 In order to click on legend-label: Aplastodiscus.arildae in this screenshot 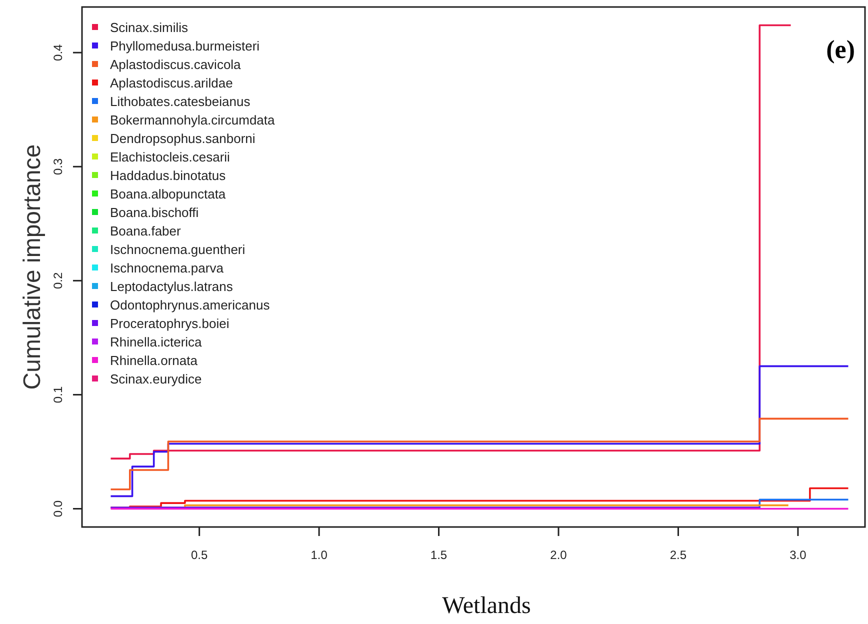, I will do `click(171, 83)`.